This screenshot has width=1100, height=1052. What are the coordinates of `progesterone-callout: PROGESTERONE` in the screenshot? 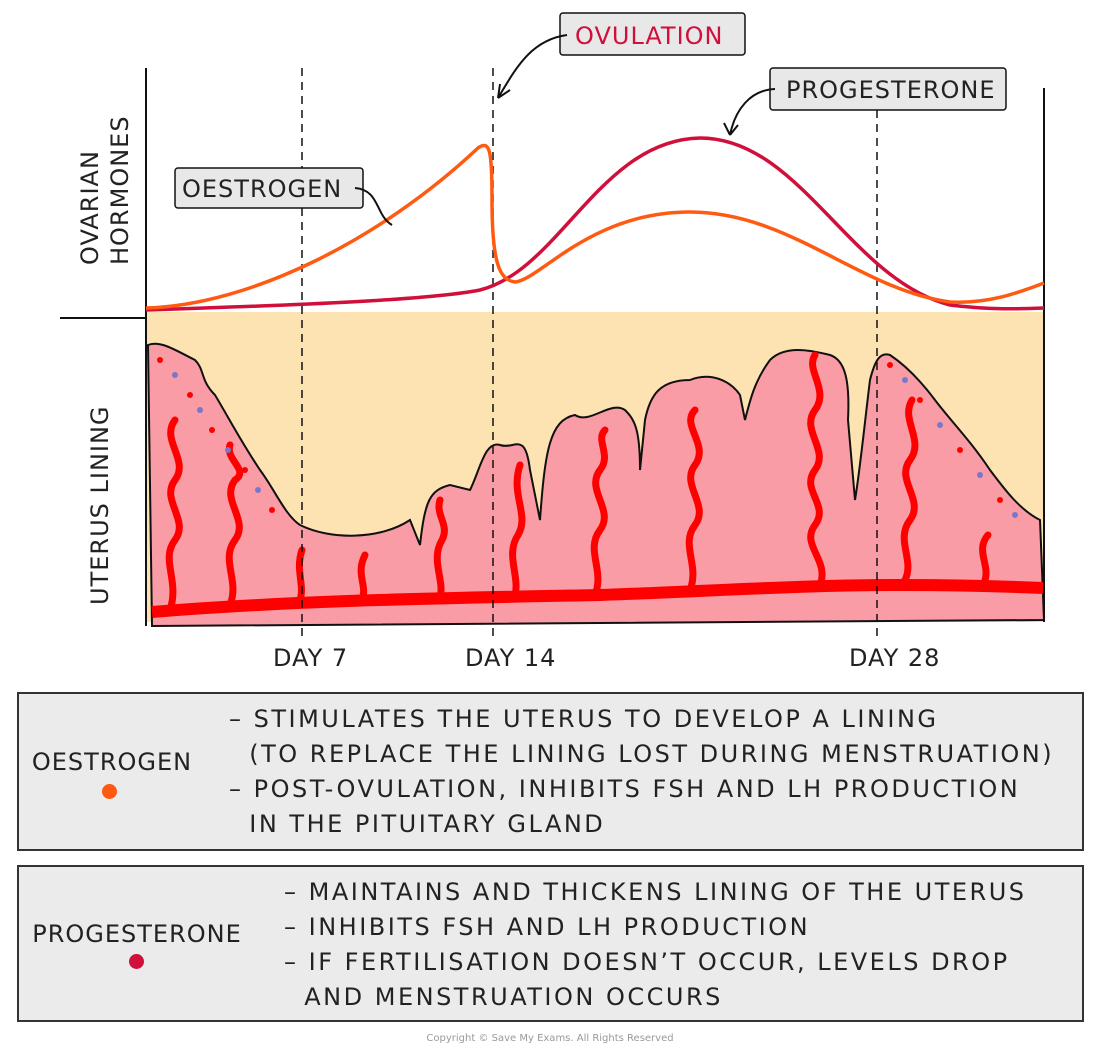 It's located at (865, 101).